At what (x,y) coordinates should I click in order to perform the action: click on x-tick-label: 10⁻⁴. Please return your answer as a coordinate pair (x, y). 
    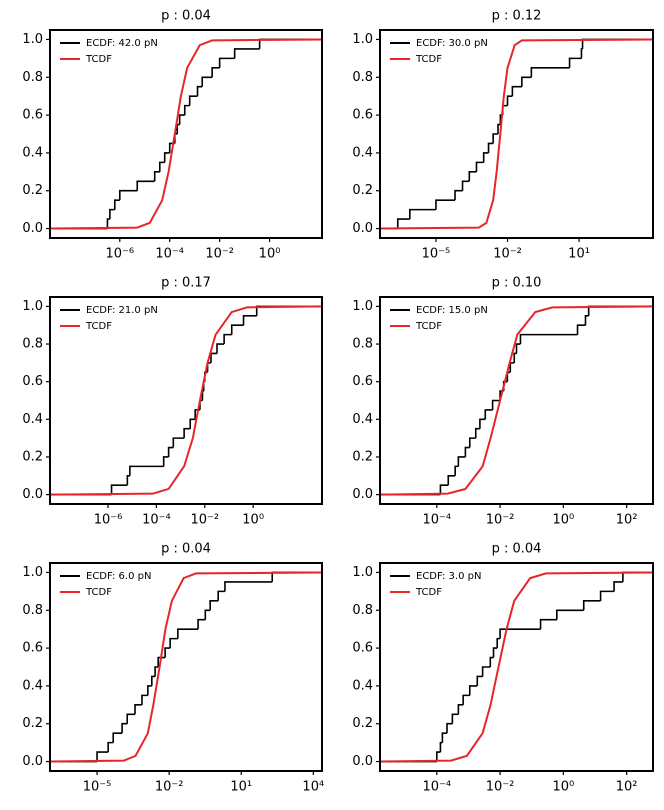
    Looking at the image, I should click on (169, 254).